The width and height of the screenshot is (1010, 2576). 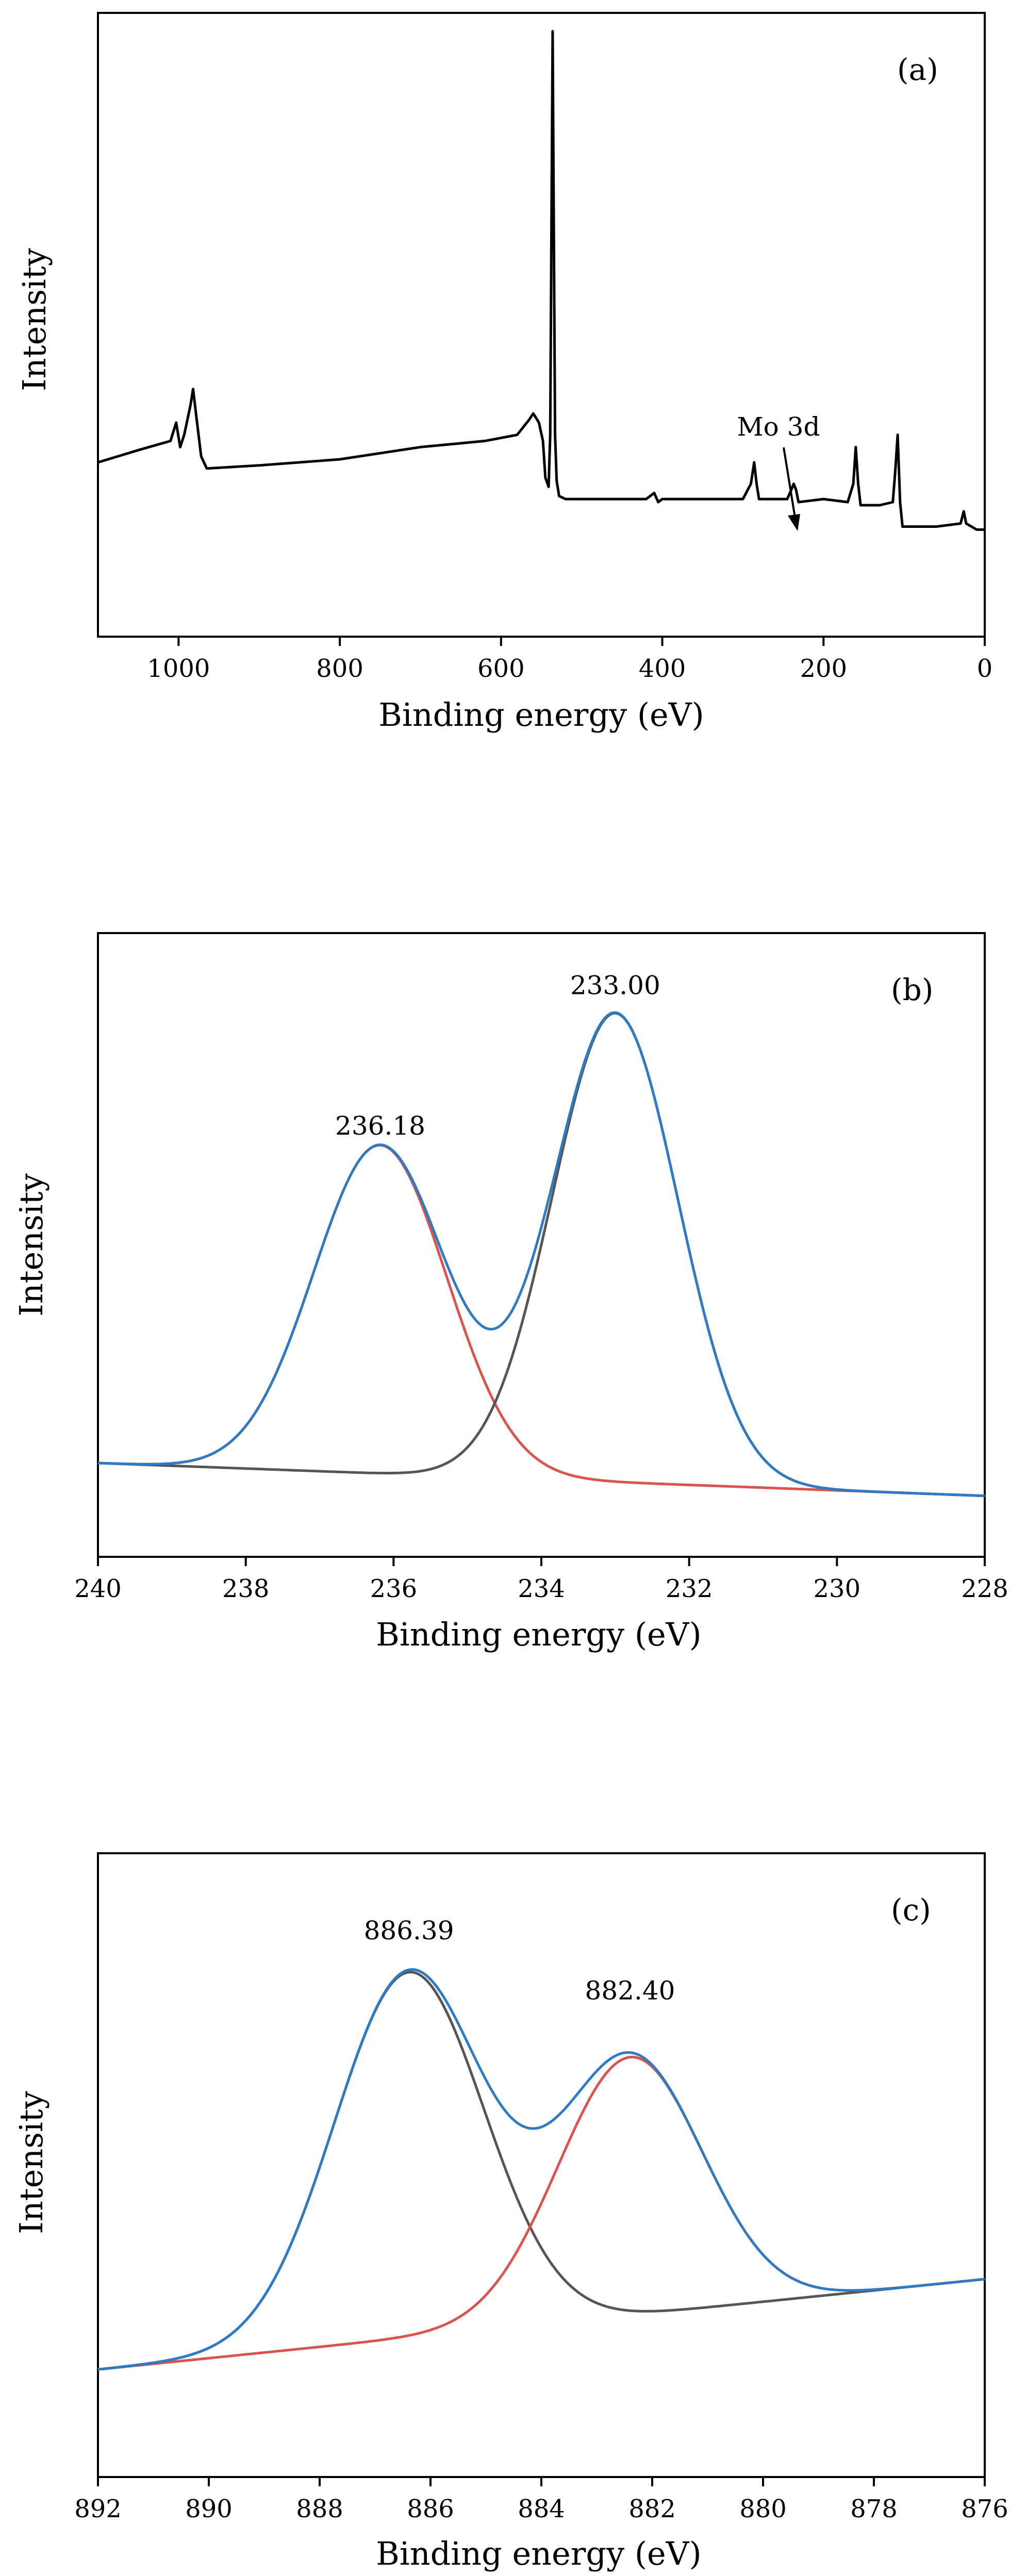 What do you see at coordinates (569, 660) in the screenshot?
I see `panel-a-ticks: 1000 800 600 400 200 0` at bounding box center [569, 660].